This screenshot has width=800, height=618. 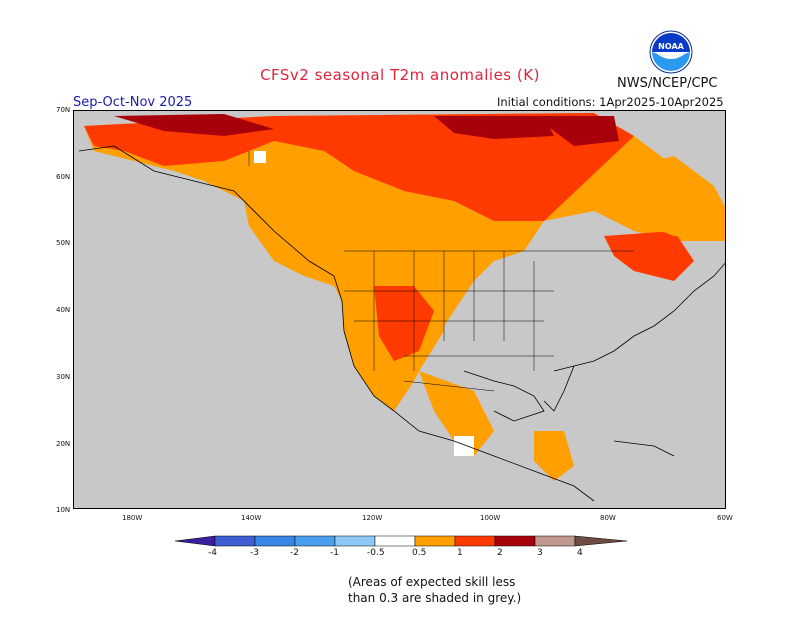 What do you see at coordinates (63, 444) in the screenshot?
I see `lat-label: 20N` at bounding box center [63, 444].